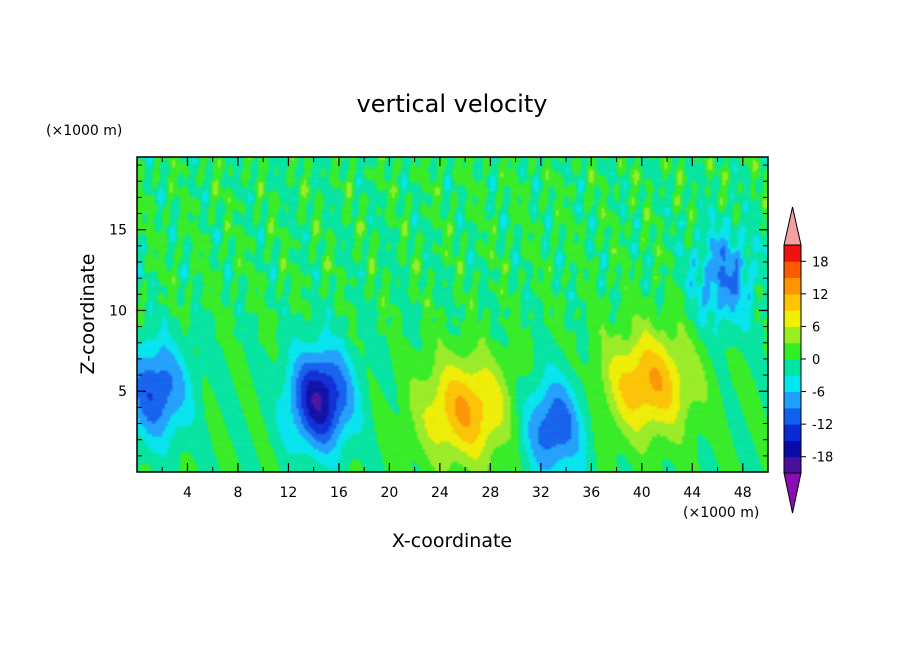 This screenshot has width=904, height=654. Describe the element at coordinates (289, 493) in the screenshot. I see `x-tick-label: 12` at that location.